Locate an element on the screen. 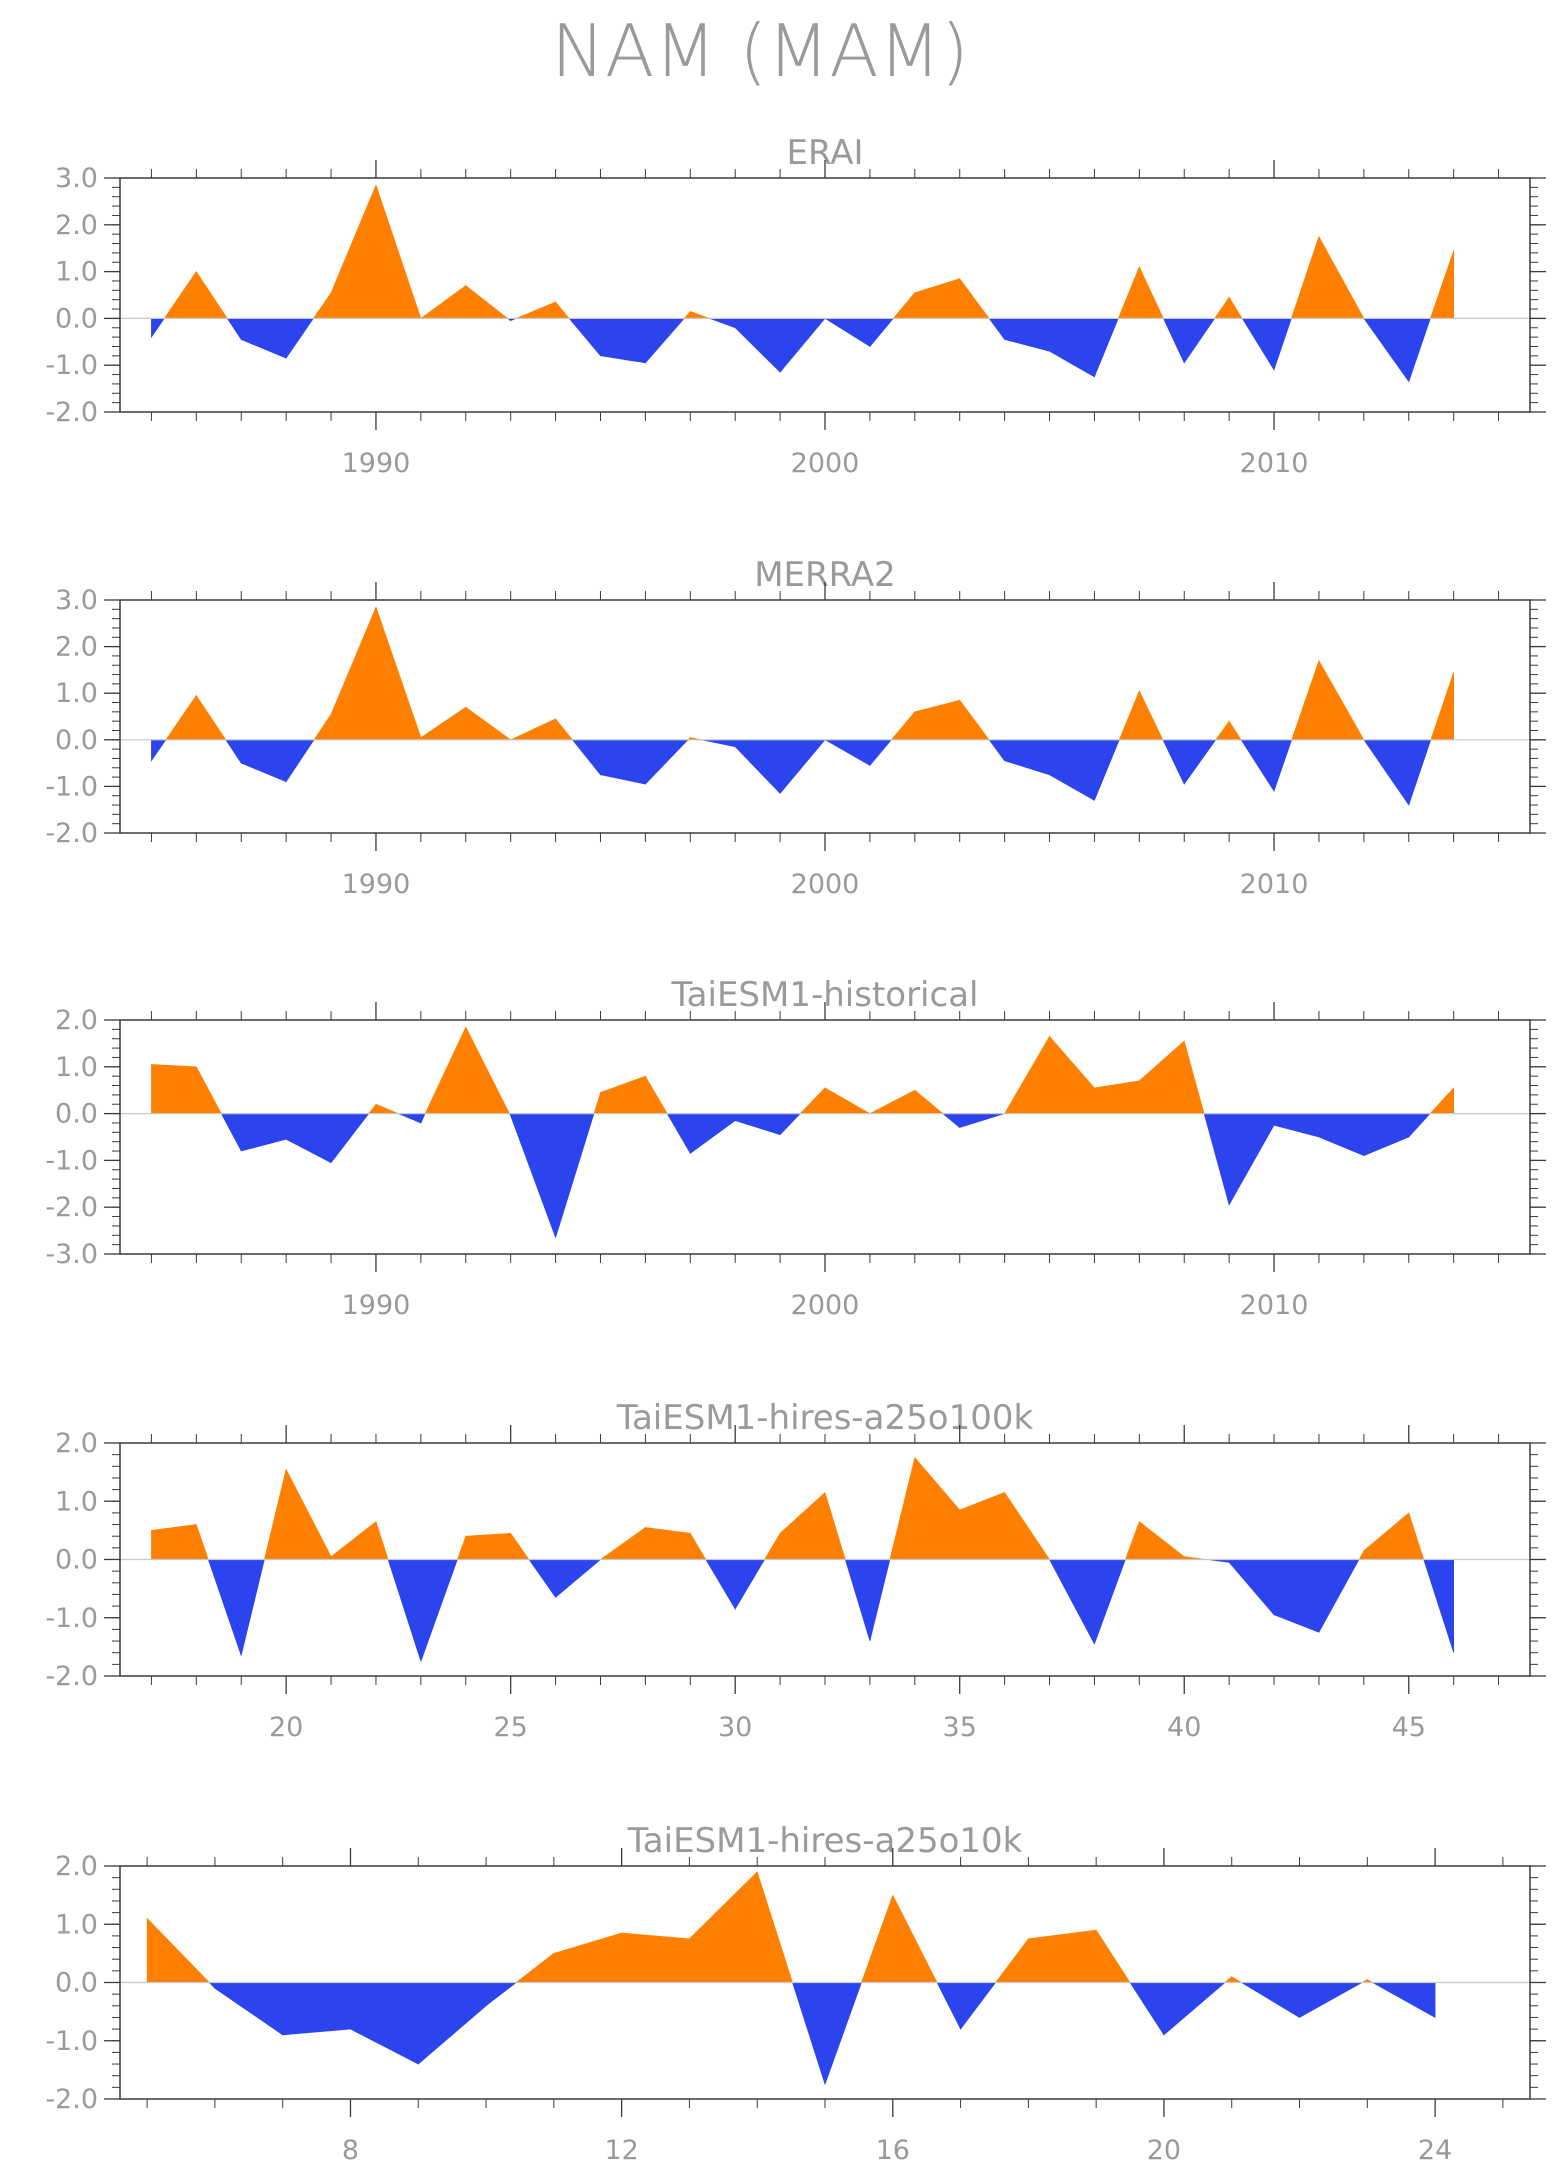 This screenshot has height=2172, width=1566. x-tick-label: 25 is located at coordinates (510, 1727).